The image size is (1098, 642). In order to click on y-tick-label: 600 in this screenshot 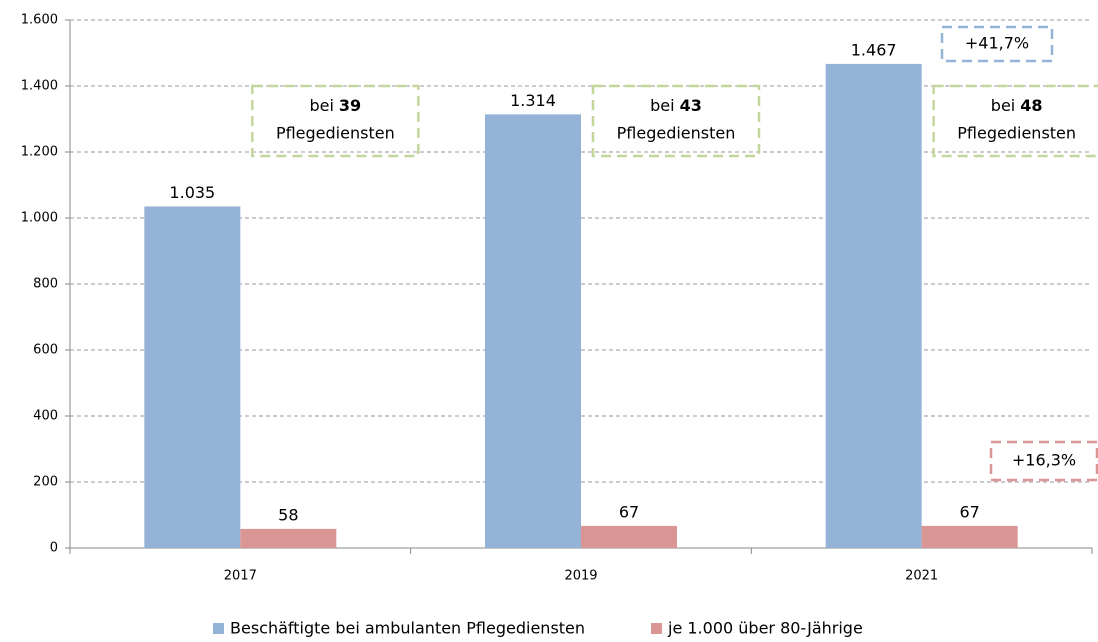, I will do `click(45, 350)`.